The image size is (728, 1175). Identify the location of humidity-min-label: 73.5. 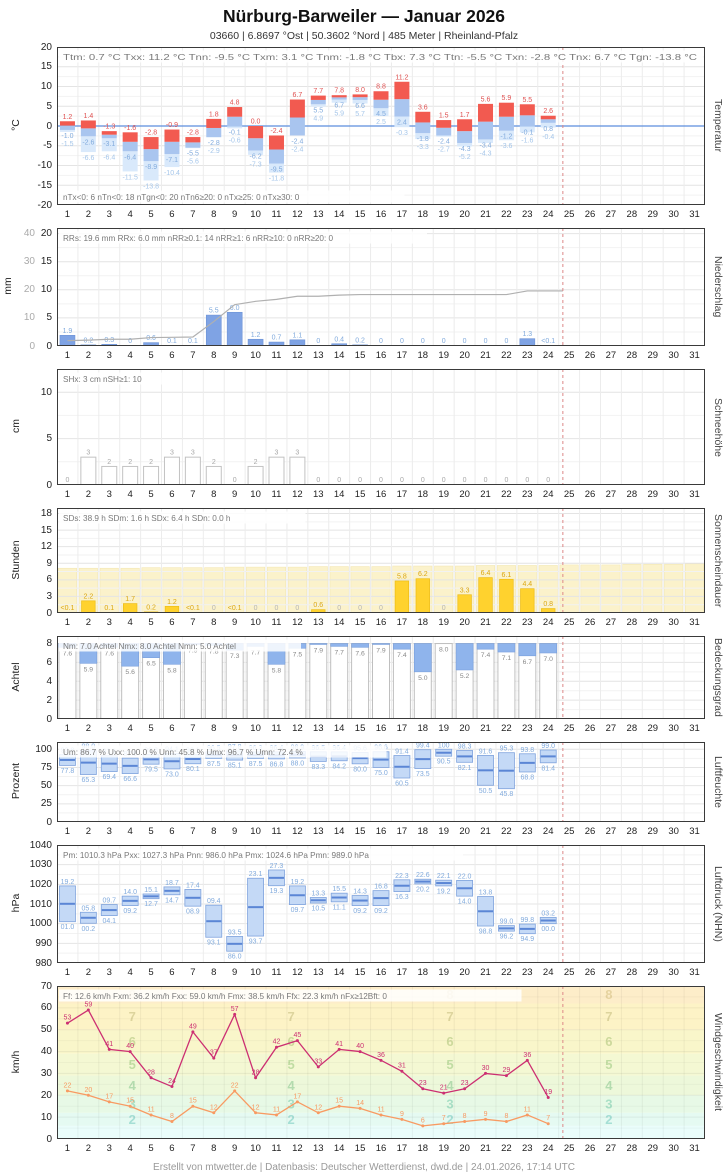
(423, 774).